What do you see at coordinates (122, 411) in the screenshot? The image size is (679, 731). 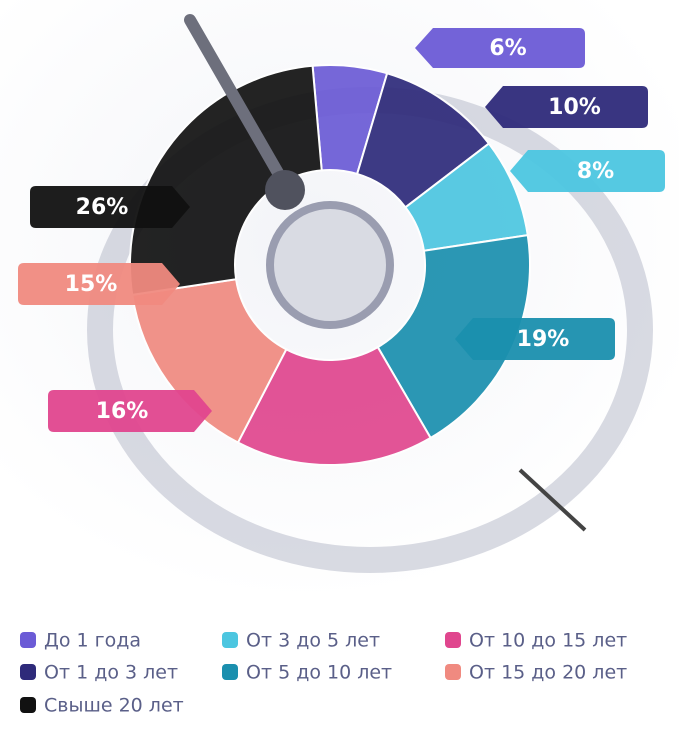 I see `value-label: 16%` at bounding box center [122, 411].